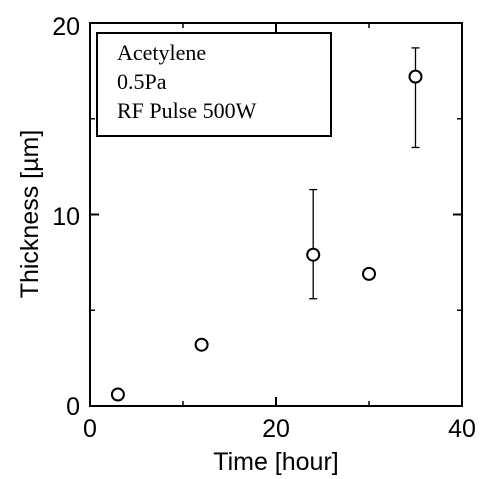  Describe the element at coordinates (30, 214) in the screenshot. I see `y-axis-title: Thickness [µm]` at that location.